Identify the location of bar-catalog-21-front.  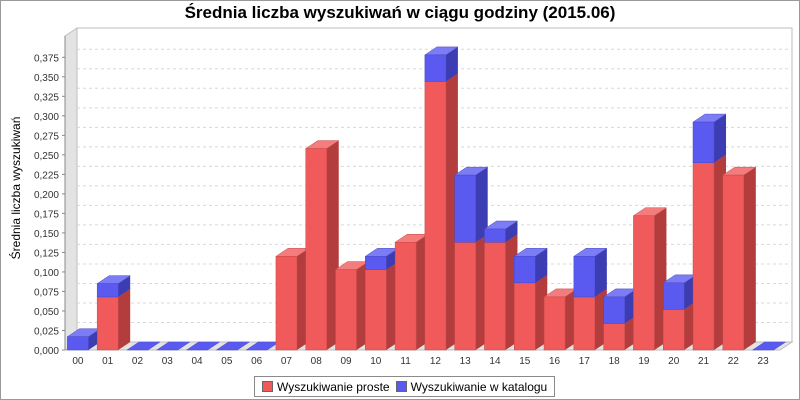
(703, 142).